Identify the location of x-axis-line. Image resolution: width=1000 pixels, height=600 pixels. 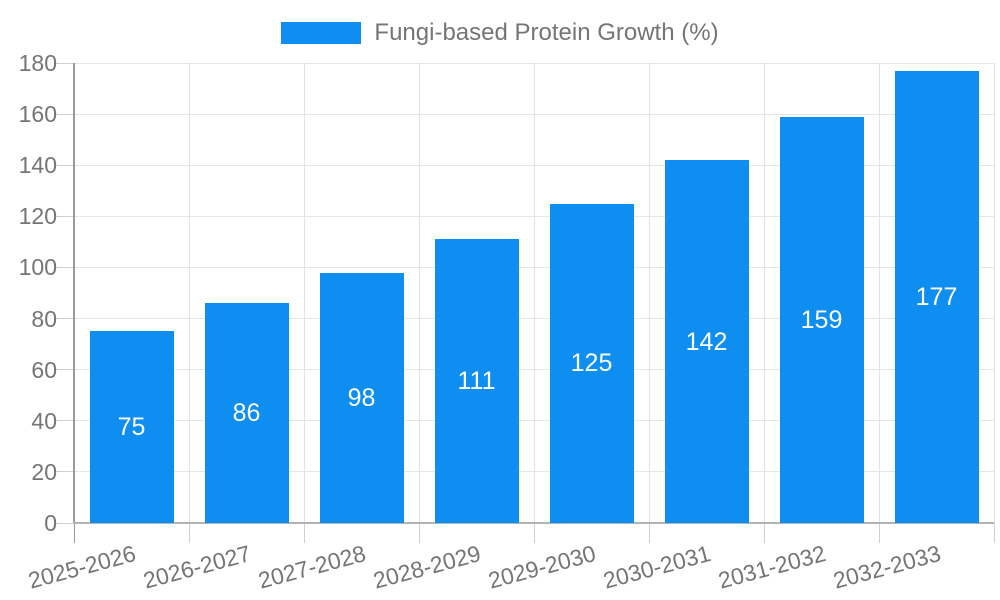
(533, 523).